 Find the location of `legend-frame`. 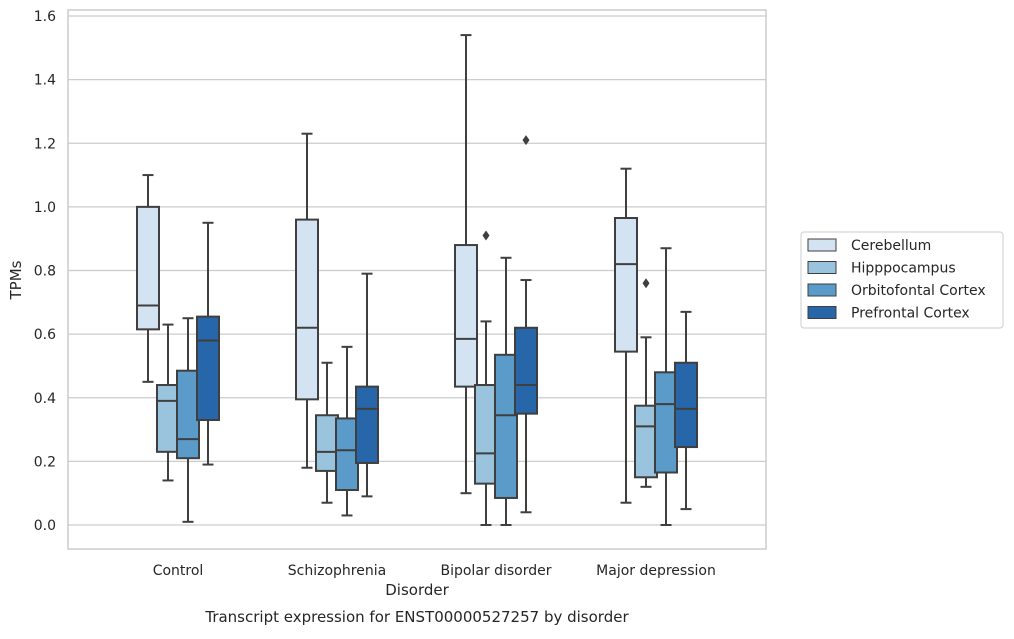

legend-frame is located at coordinates (902, 280).